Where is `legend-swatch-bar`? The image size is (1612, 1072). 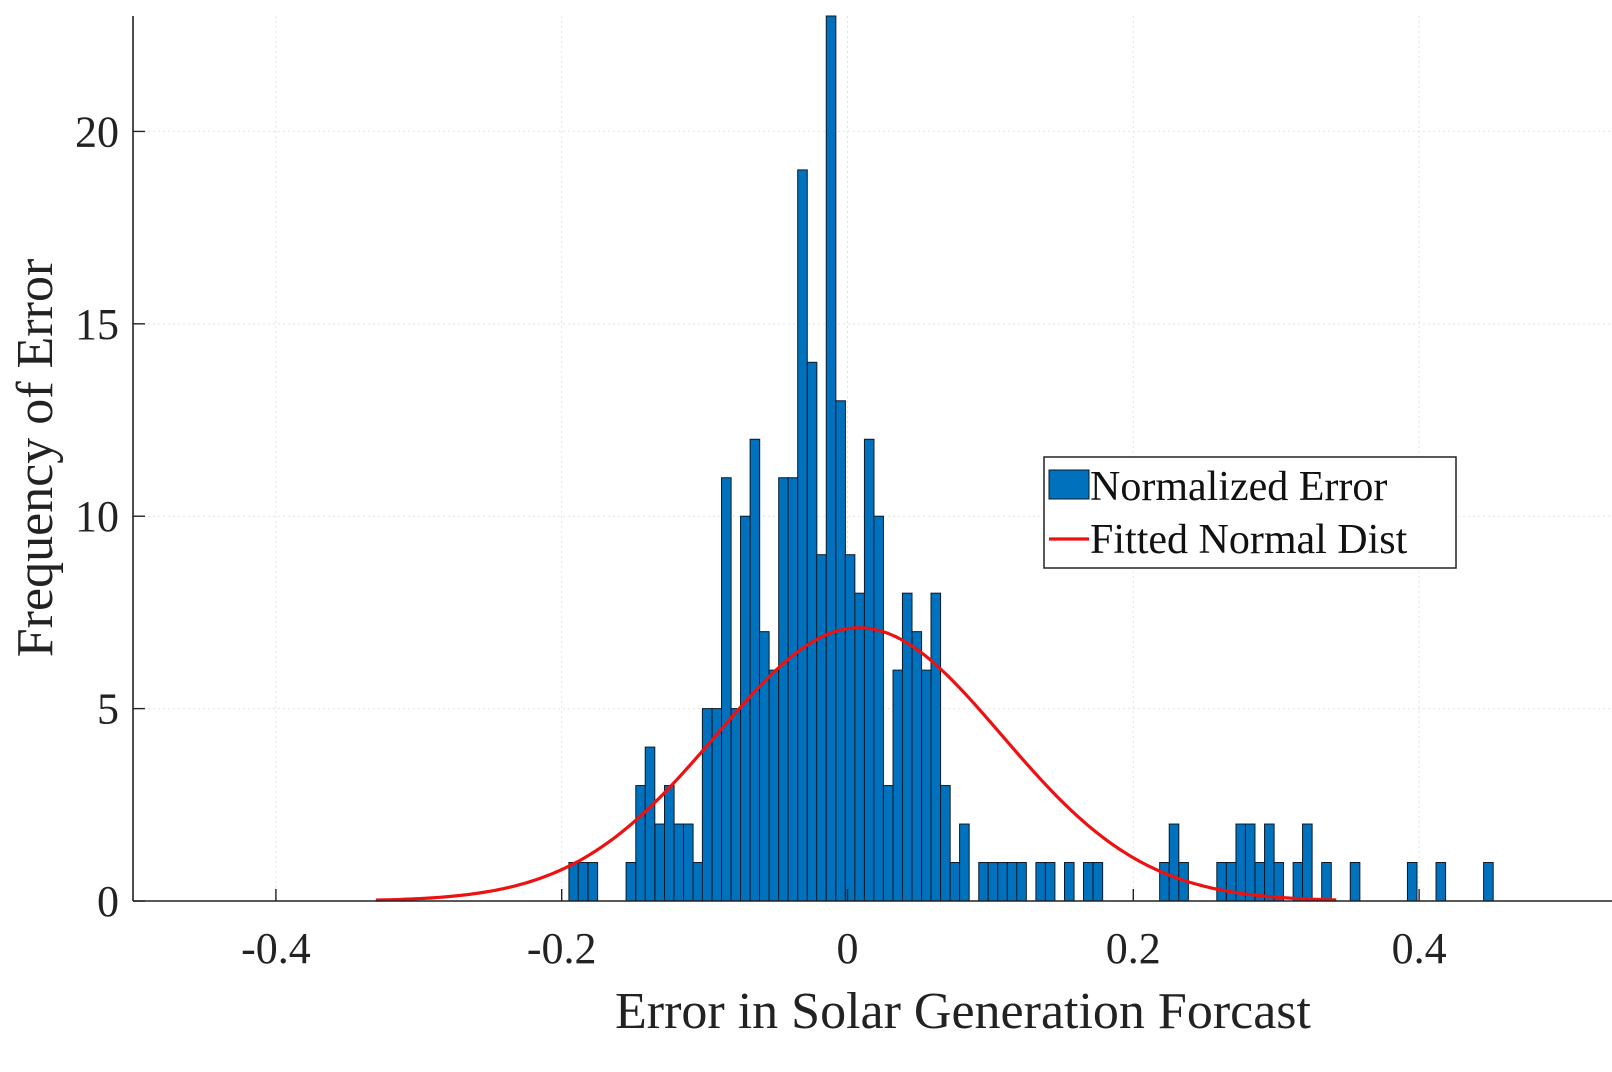
legend-swatch-bar is located at coordinates (1069, 484).